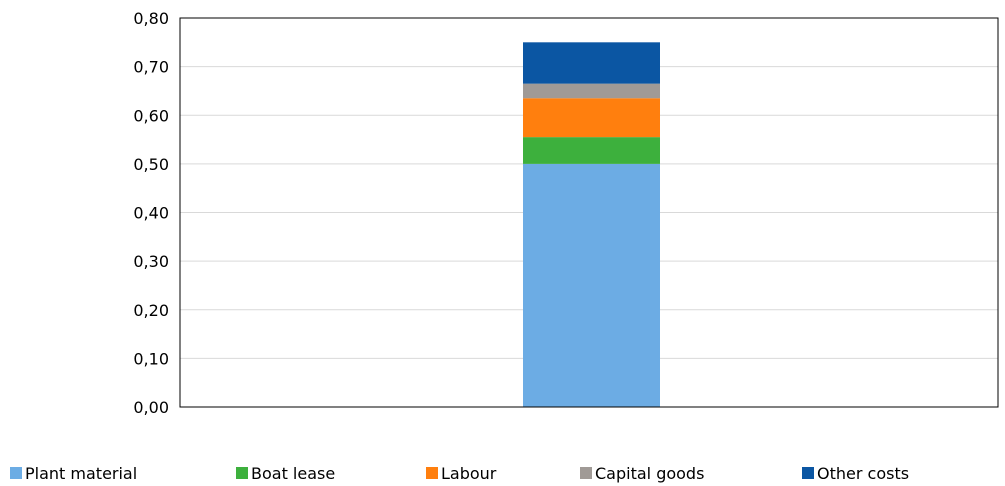 The height and width of the screenshot is (486, 1005). Describe the element at coordinates (591, 118) in the screenshot. I see `bar-segment-labour` at that location.